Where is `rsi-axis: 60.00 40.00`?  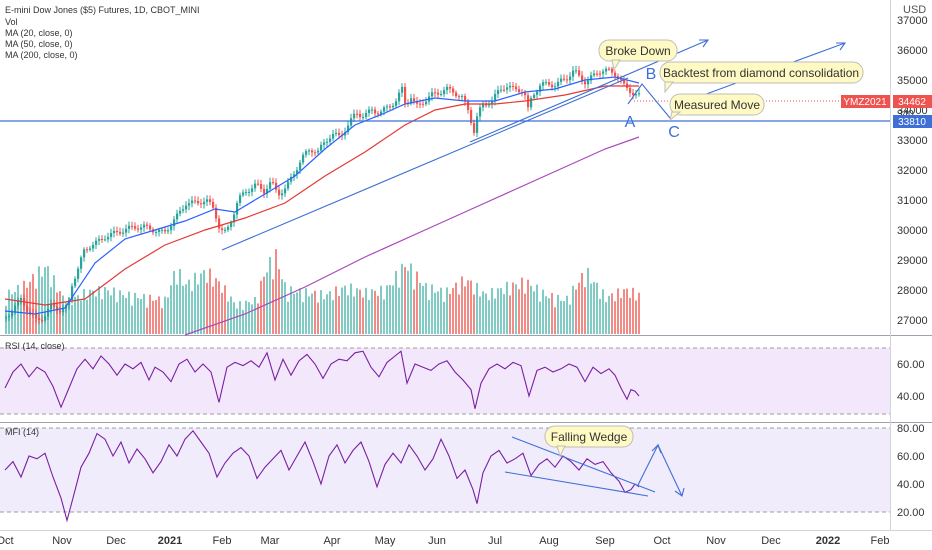 rsi-axis: 60.00 40.00 is located at coordinates (911, 381).